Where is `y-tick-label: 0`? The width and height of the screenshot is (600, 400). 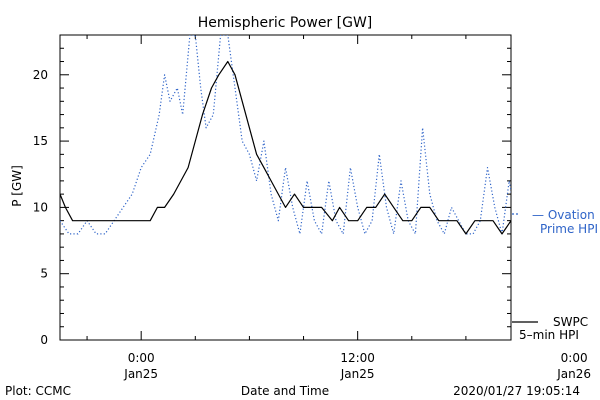
y-tick-label: 0 is located at coordinates (44, 340).